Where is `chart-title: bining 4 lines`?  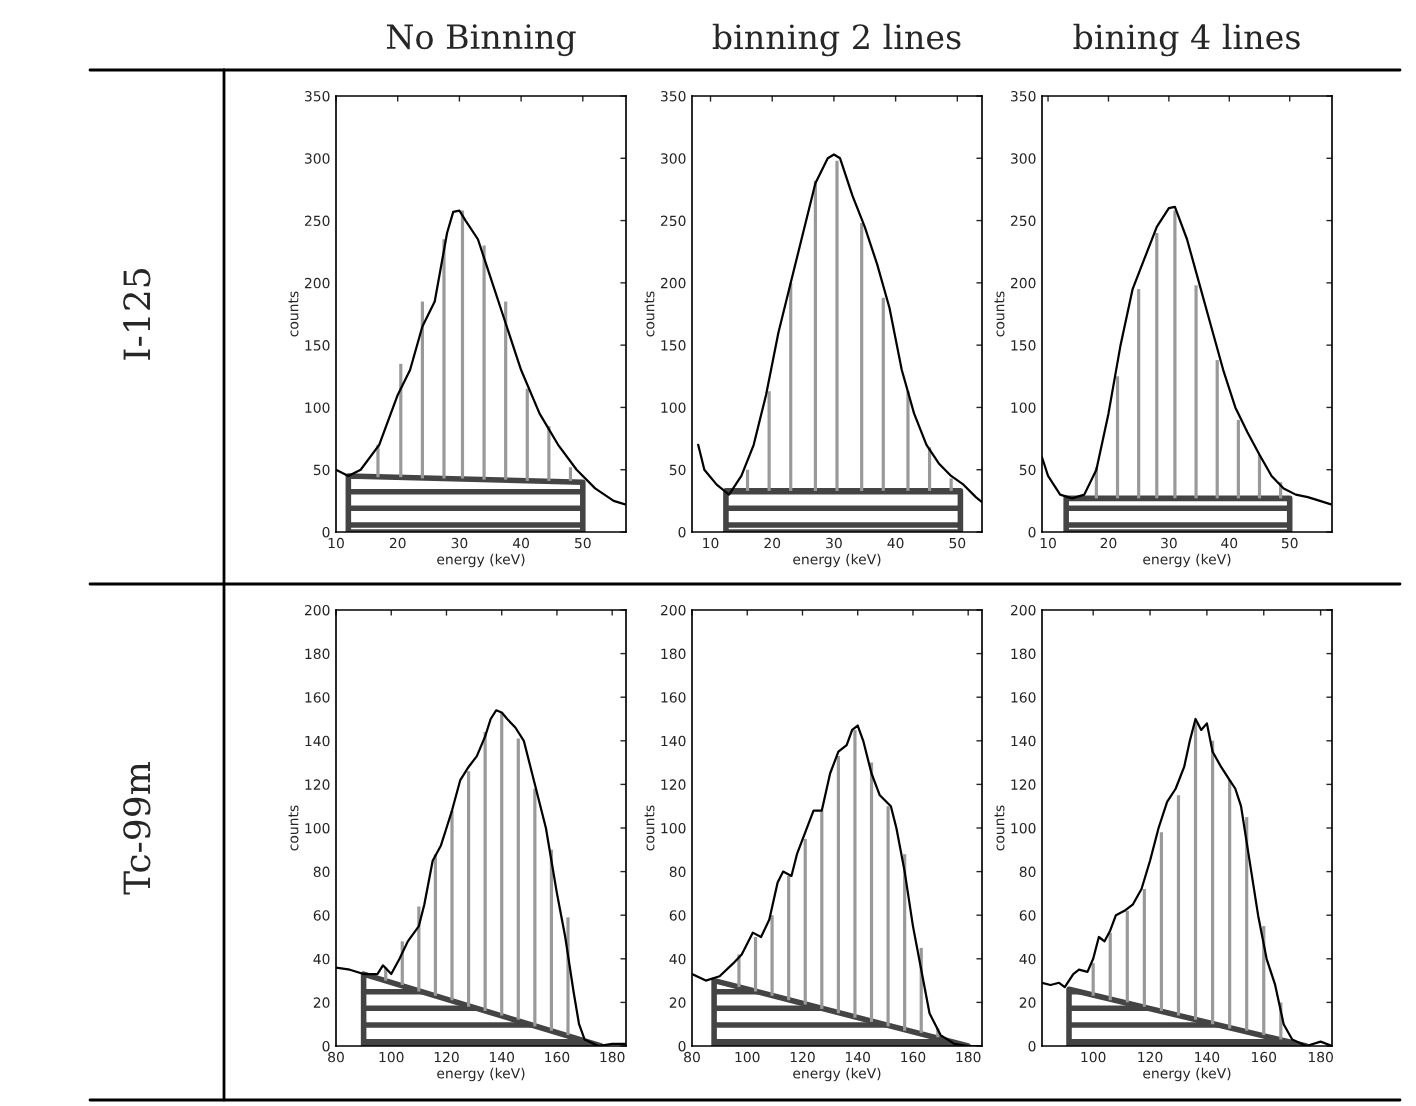
chart-title: bining 4 lines is located at coordinates (1186, 40).